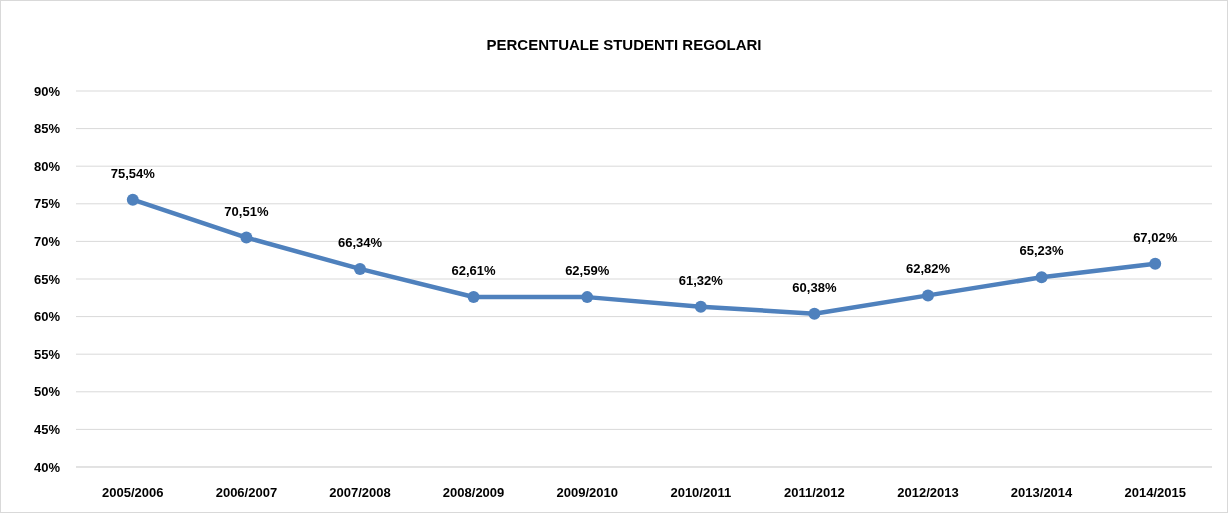  Describe the element at coordinates (587, 271) in the screenshot. I see `data-label: 62,59%` at that location.